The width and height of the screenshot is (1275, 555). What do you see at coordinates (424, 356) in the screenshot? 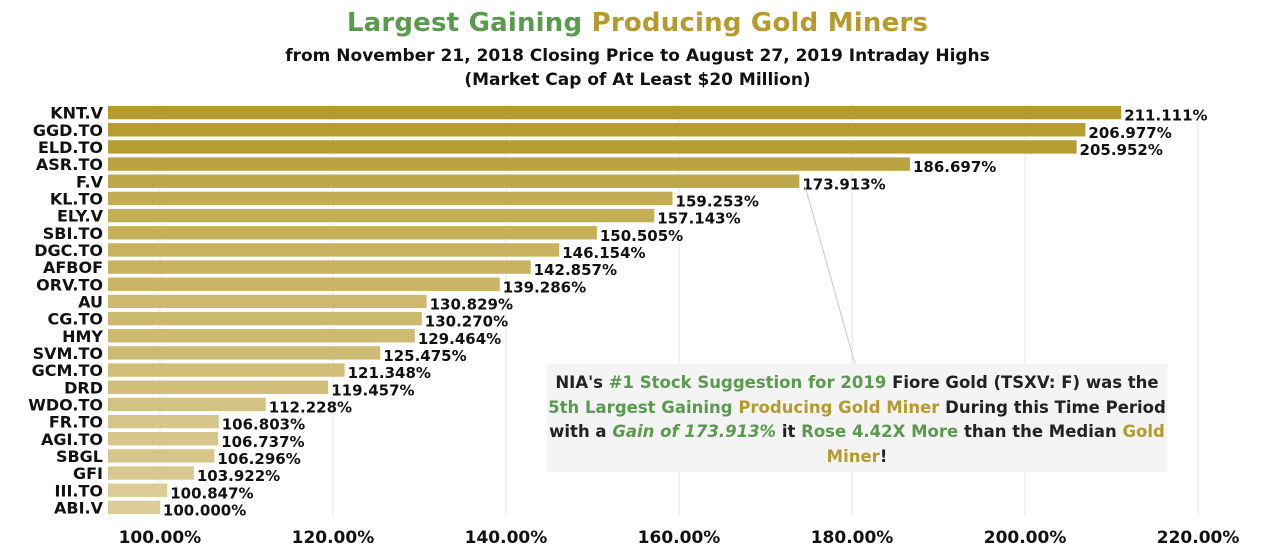
I see `data-label: 125.475%` at bounding box center [424, 356].